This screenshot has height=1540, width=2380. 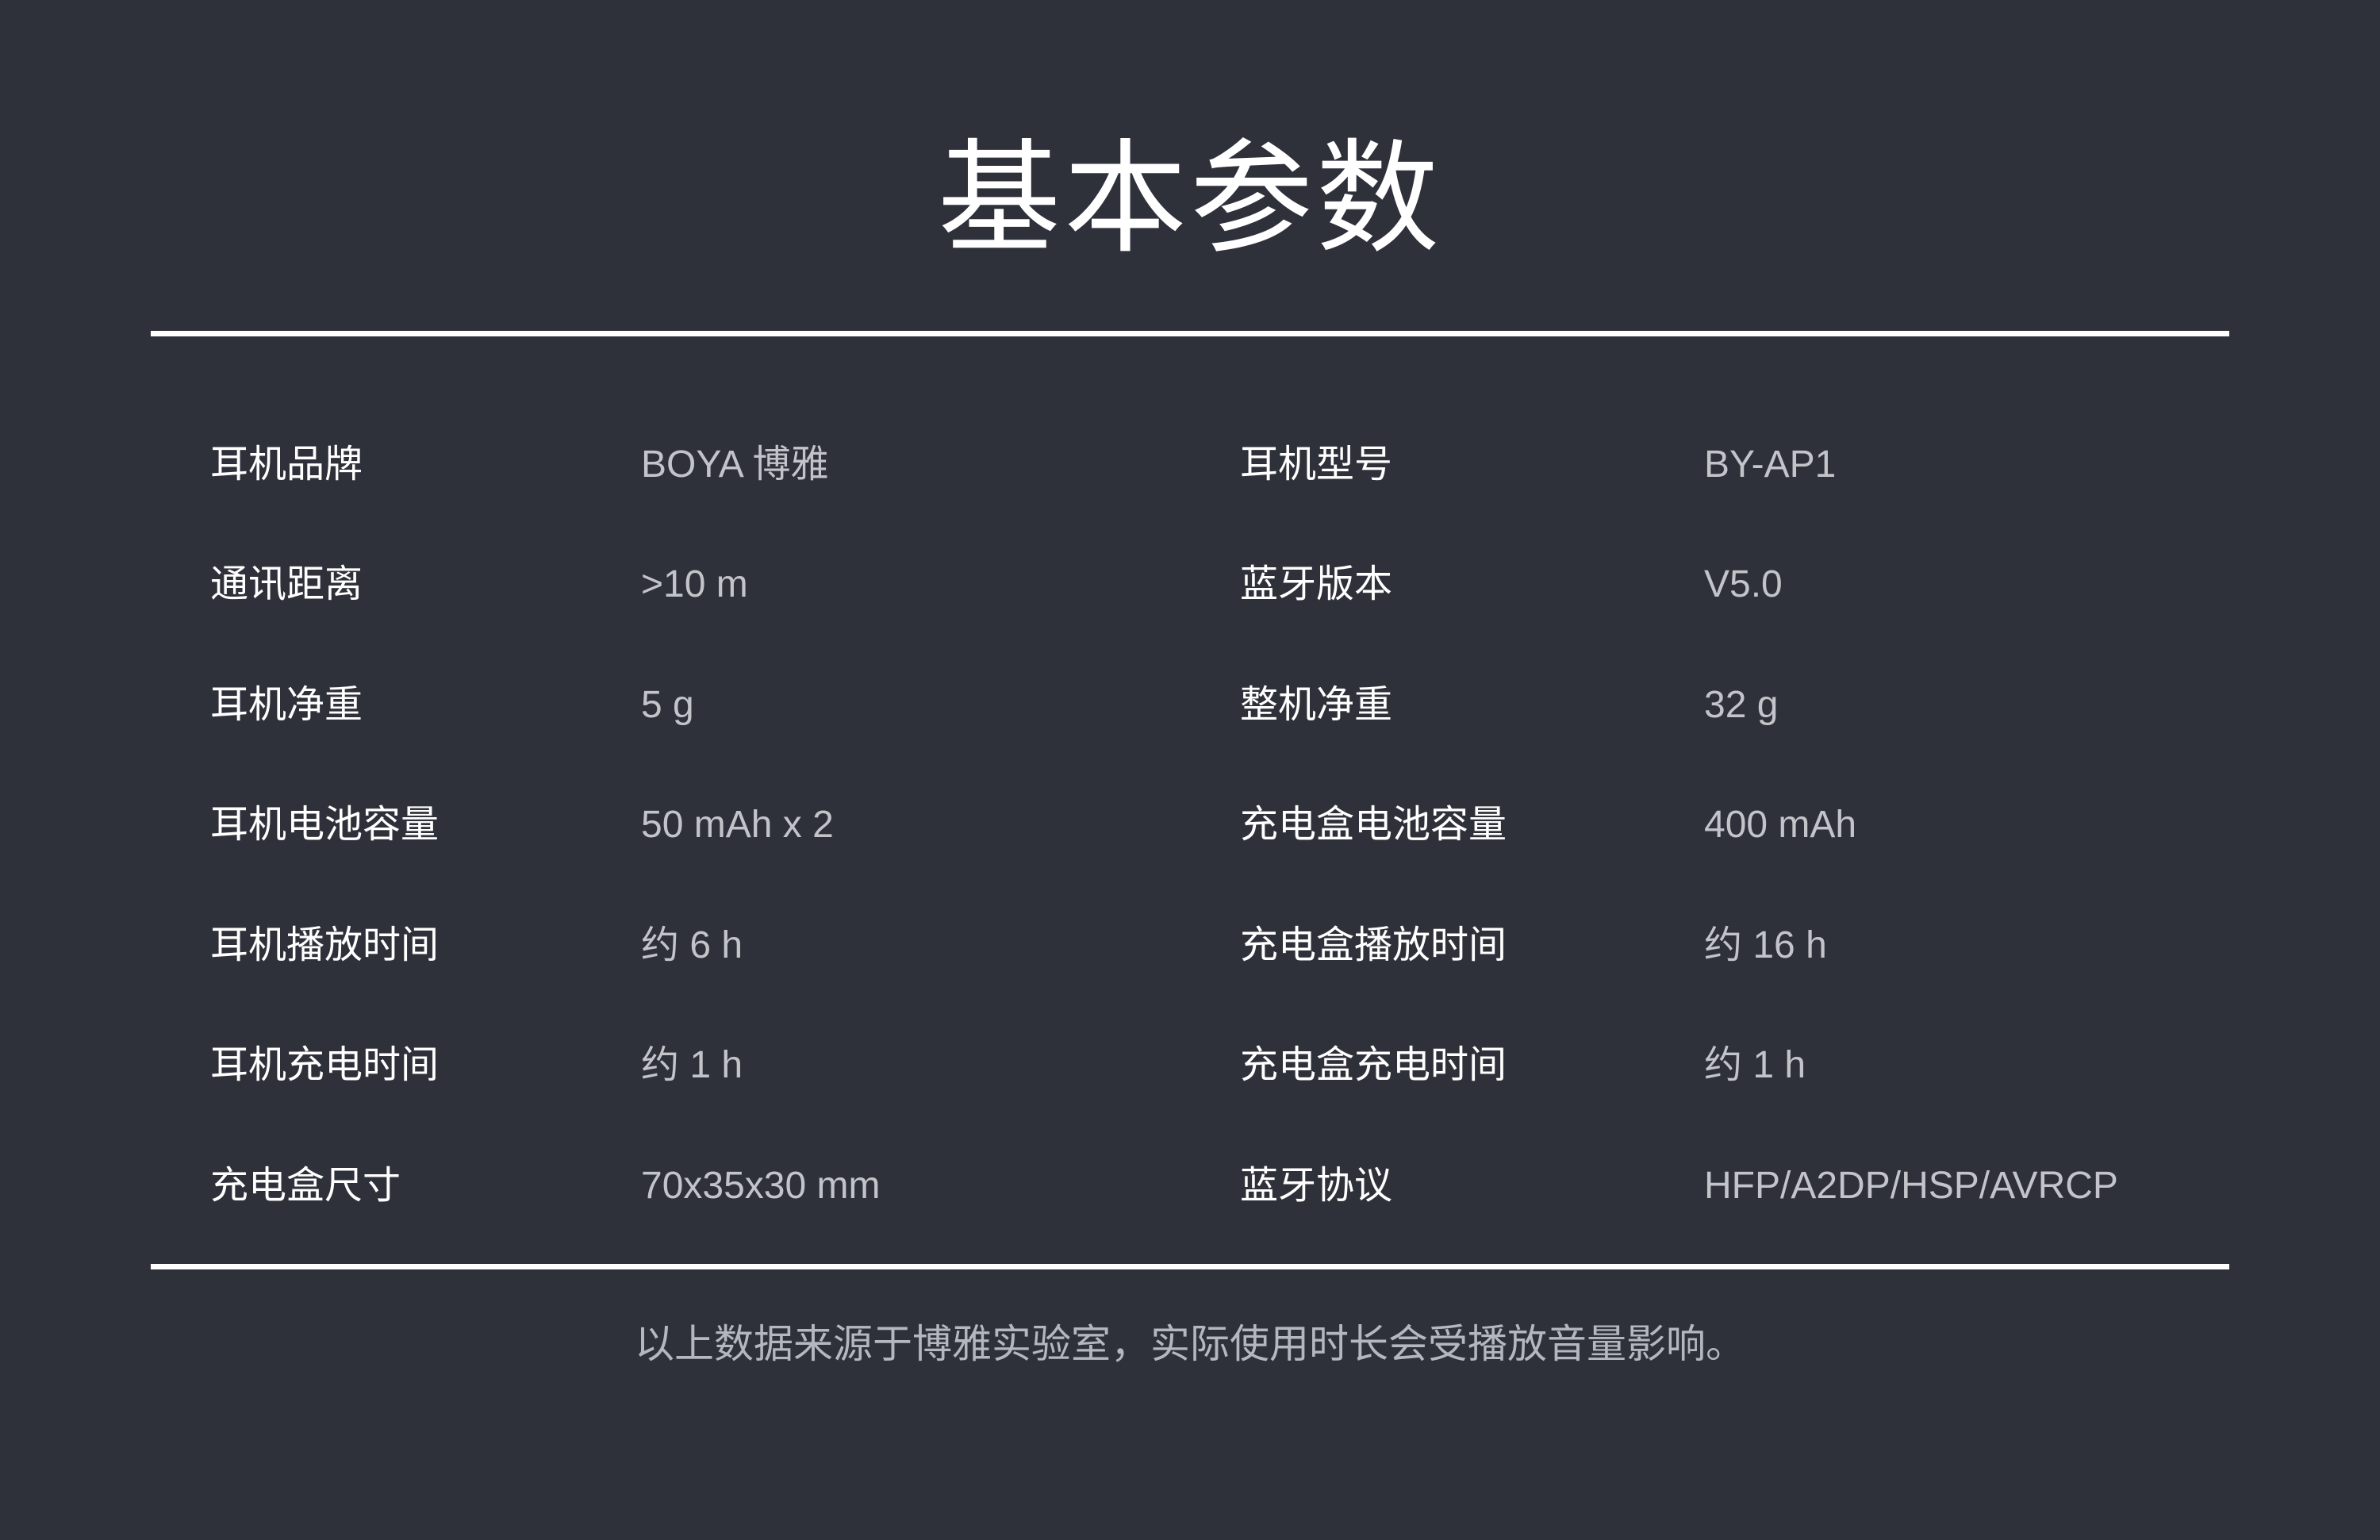 I want to click on spec-value: BY-AP1, so click(x=1770, y=465).